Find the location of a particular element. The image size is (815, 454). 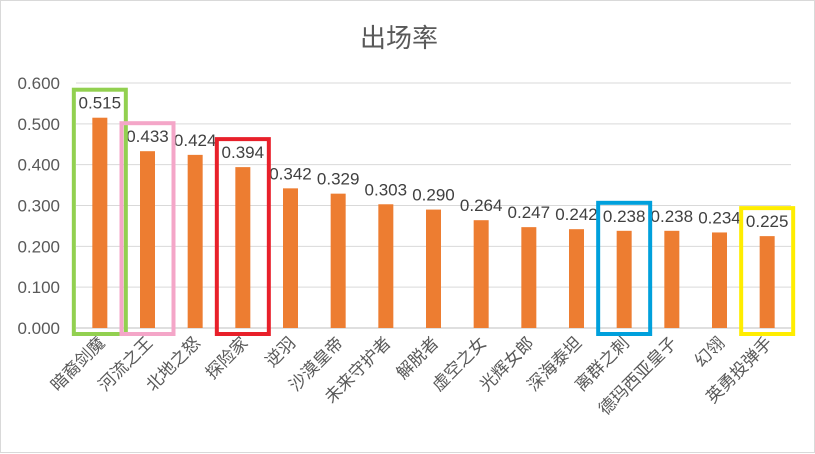

x-tick-label: 探险家 is located at coordinates (227, 358).